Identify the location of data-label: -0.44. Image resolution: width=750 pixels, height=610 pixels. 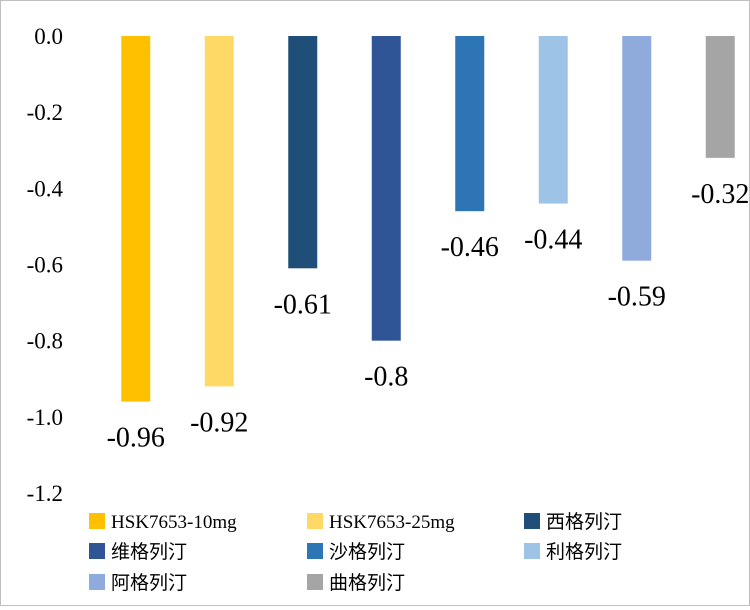
(553, 240).